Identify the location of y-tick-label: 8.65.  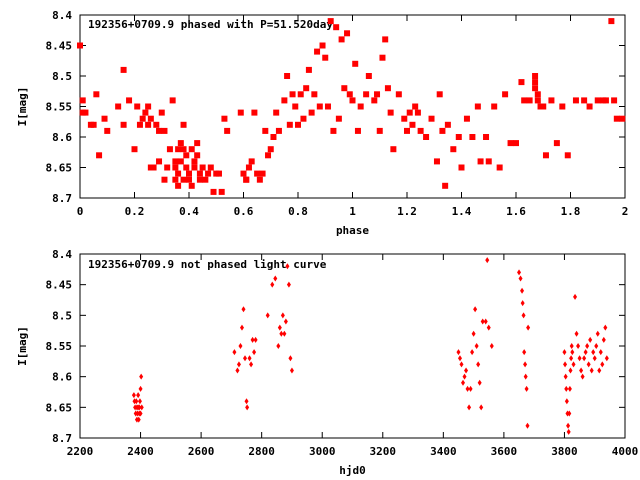
(59, 407).